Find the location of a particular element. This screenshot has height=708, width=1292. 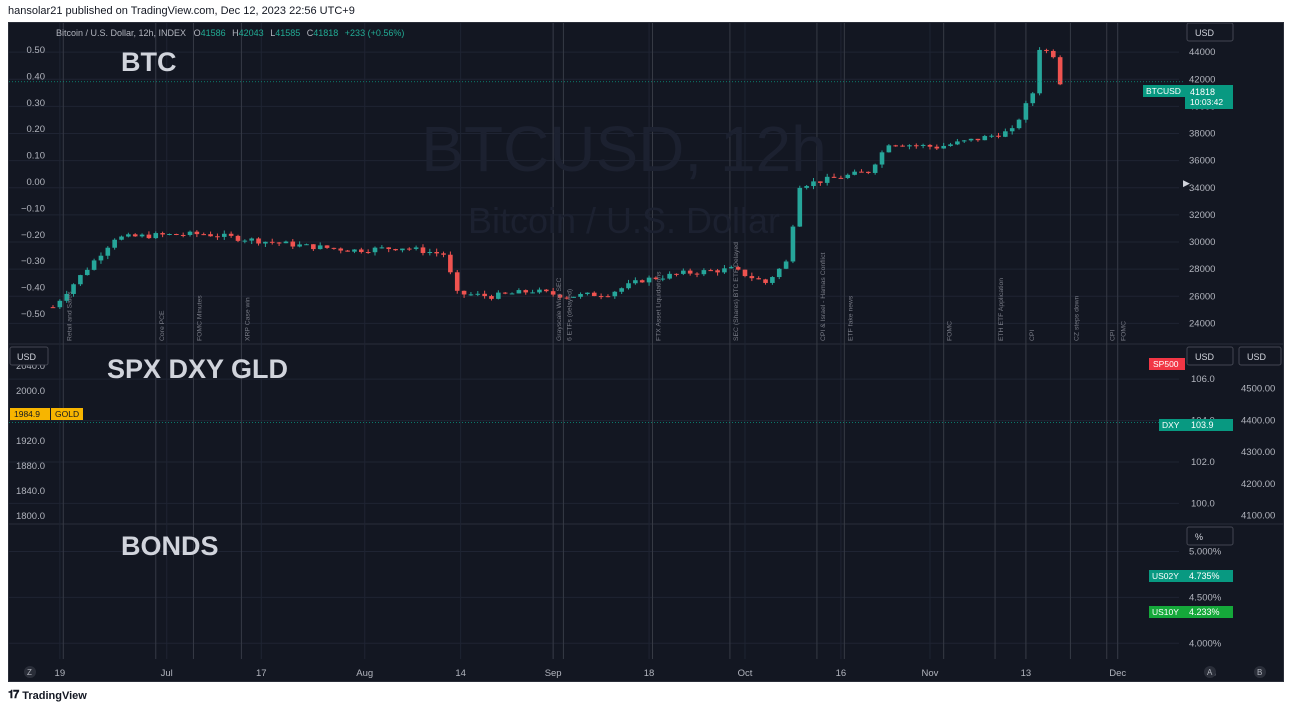

btc-left-tick: −0.20 is located at coordinates (33, 235).